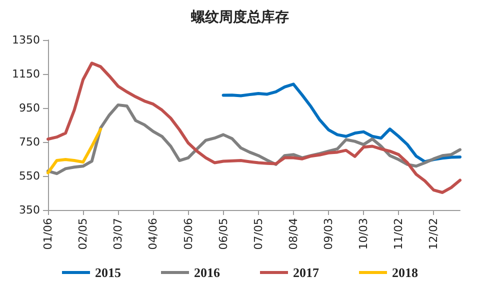 The image size is (480, 288). Describe the element at coordinates (363, 234) in the screenshot. I see `x-tick-label: 10/03` at that location.